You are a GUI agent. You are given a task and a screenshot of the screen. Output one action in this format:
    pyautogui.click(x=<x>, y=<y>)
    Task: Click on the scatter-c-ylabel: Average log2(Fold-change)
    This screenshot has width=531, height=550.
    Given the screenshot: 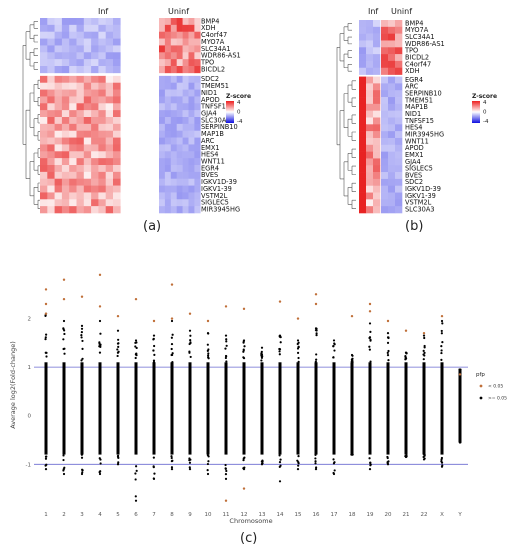 What is the action you would take?
    pyautogui.click(x=13, y=385)
    